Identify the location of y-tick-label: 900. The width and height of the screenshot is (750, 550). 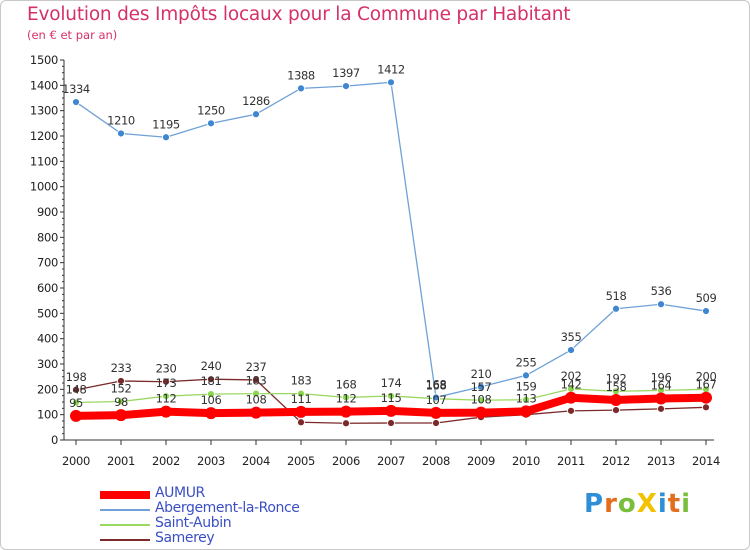
(47, 212).